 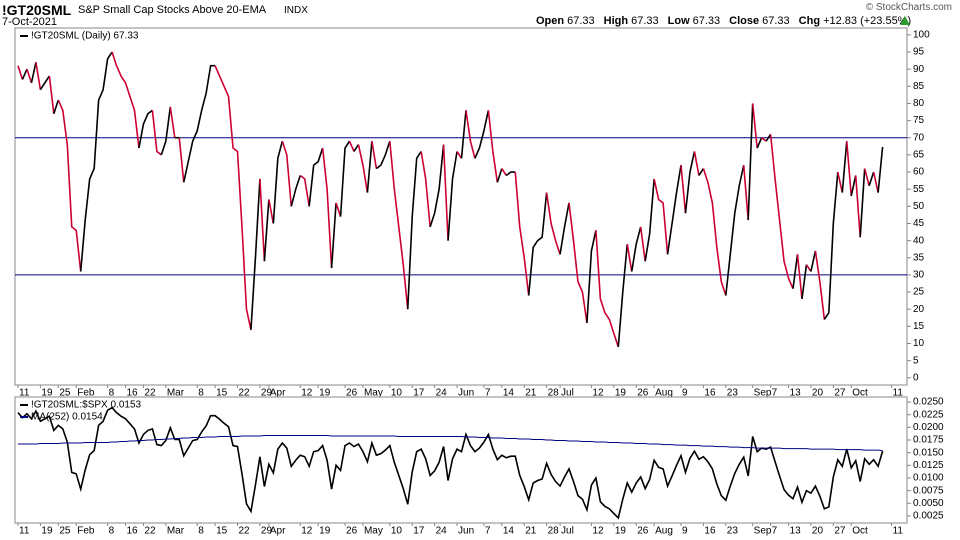 I want to click on x-tick-label: 28, so click(x=554, y=393).